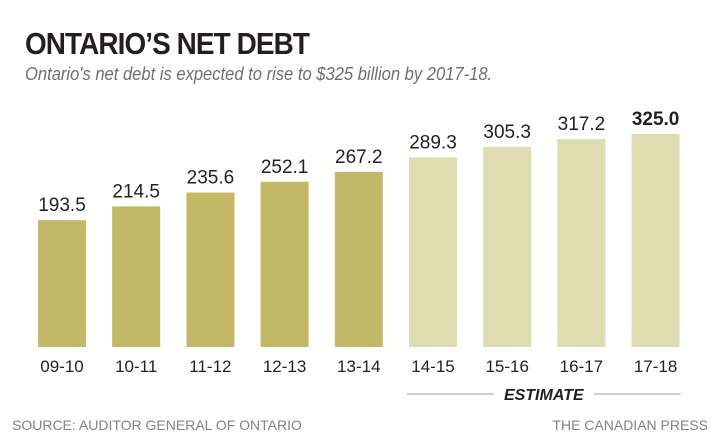 The height and width of the screenshot is (442, 720). What do you see at coordinates (359, 157) in the screenshot?
I see `value-label: 267.2` at bounding box center [359, 157].